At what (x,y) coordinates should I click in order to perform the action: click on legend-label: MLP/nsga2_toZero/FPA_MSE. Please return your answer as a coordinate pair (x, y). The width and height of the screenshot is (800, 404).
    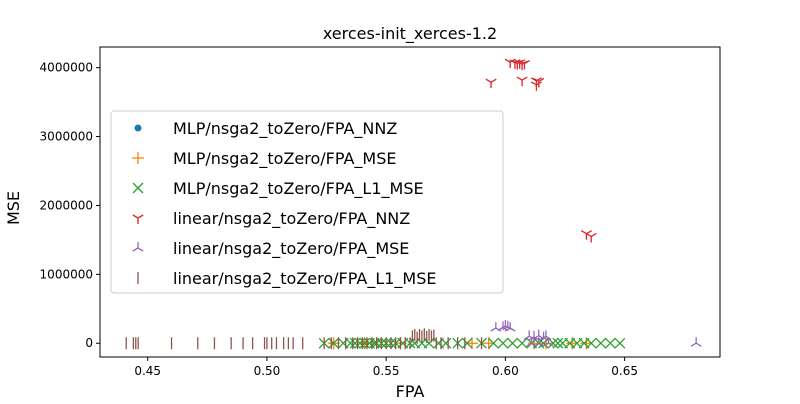
    Looking at the image, I should click on (285, 159).